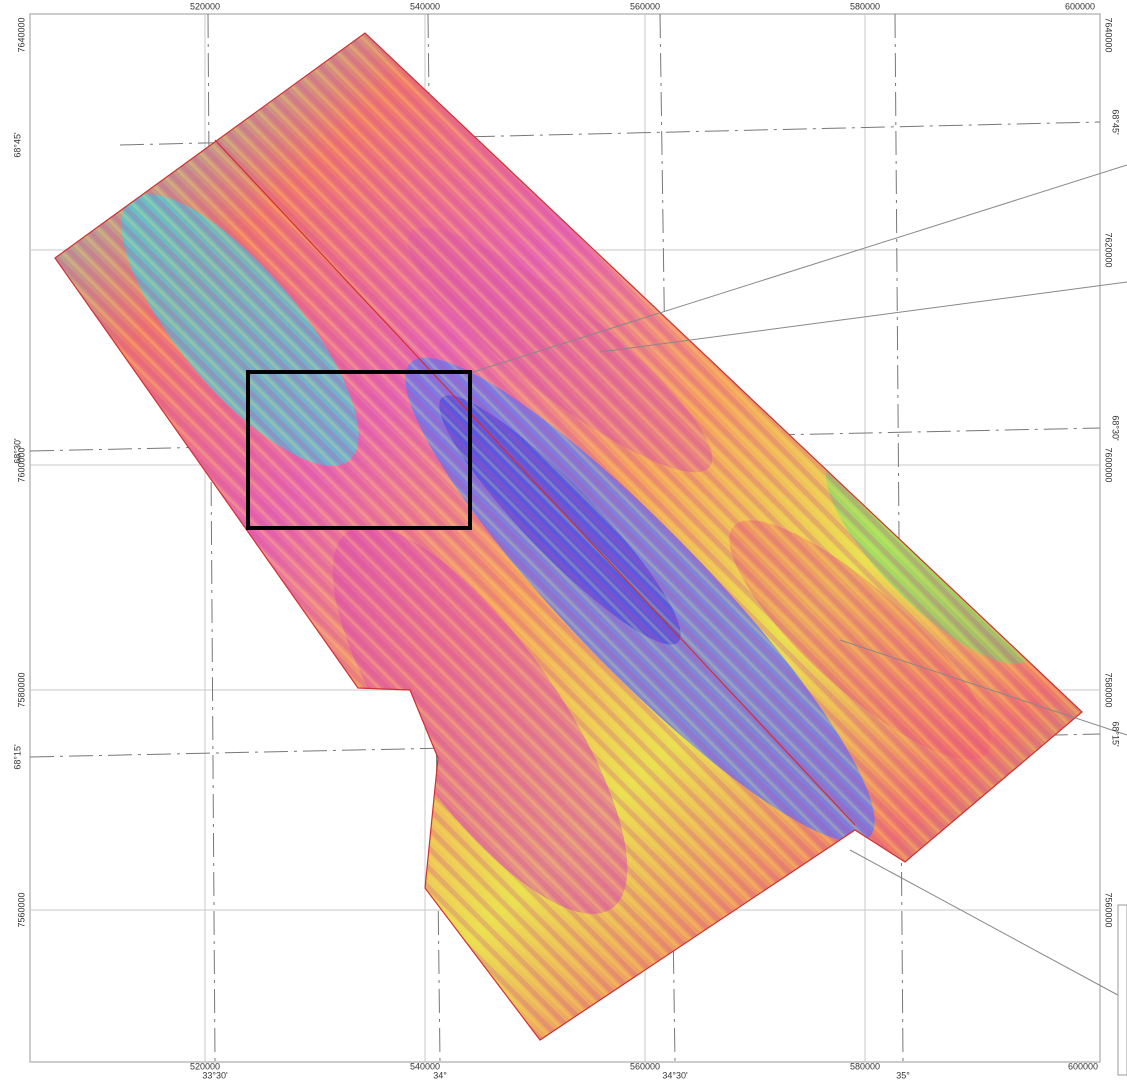 This screenshot has height=1086, width=1127. What do you see at coordinates (1122, 990) in the screenshot?
I see `inset-frame` at bounding box center [1122, 990].